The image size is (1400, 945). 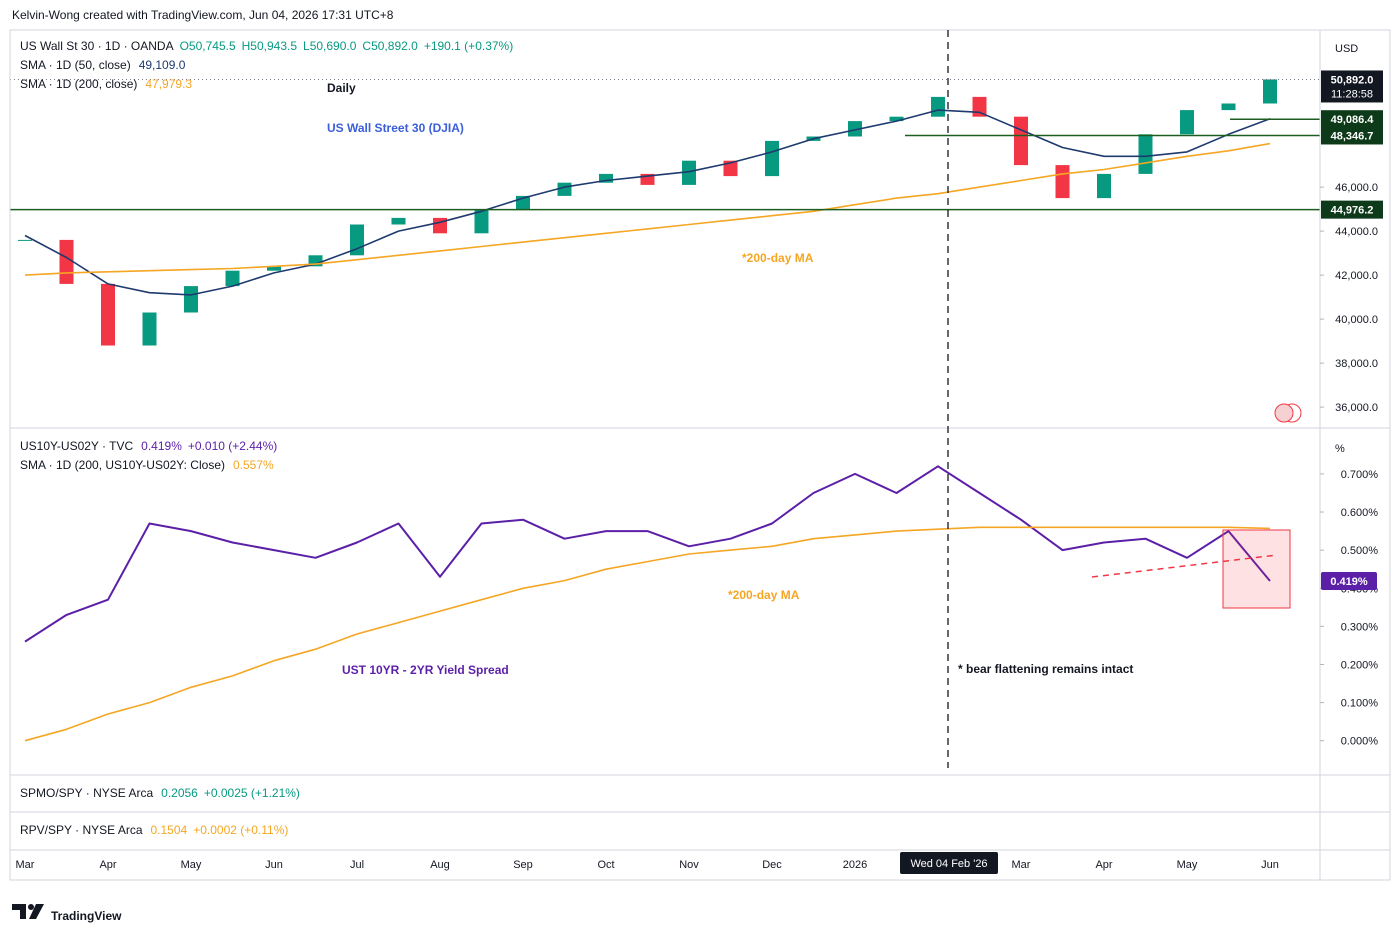 I want to click on last-price-label: 50,892.0, so click(x=1352, y=80).